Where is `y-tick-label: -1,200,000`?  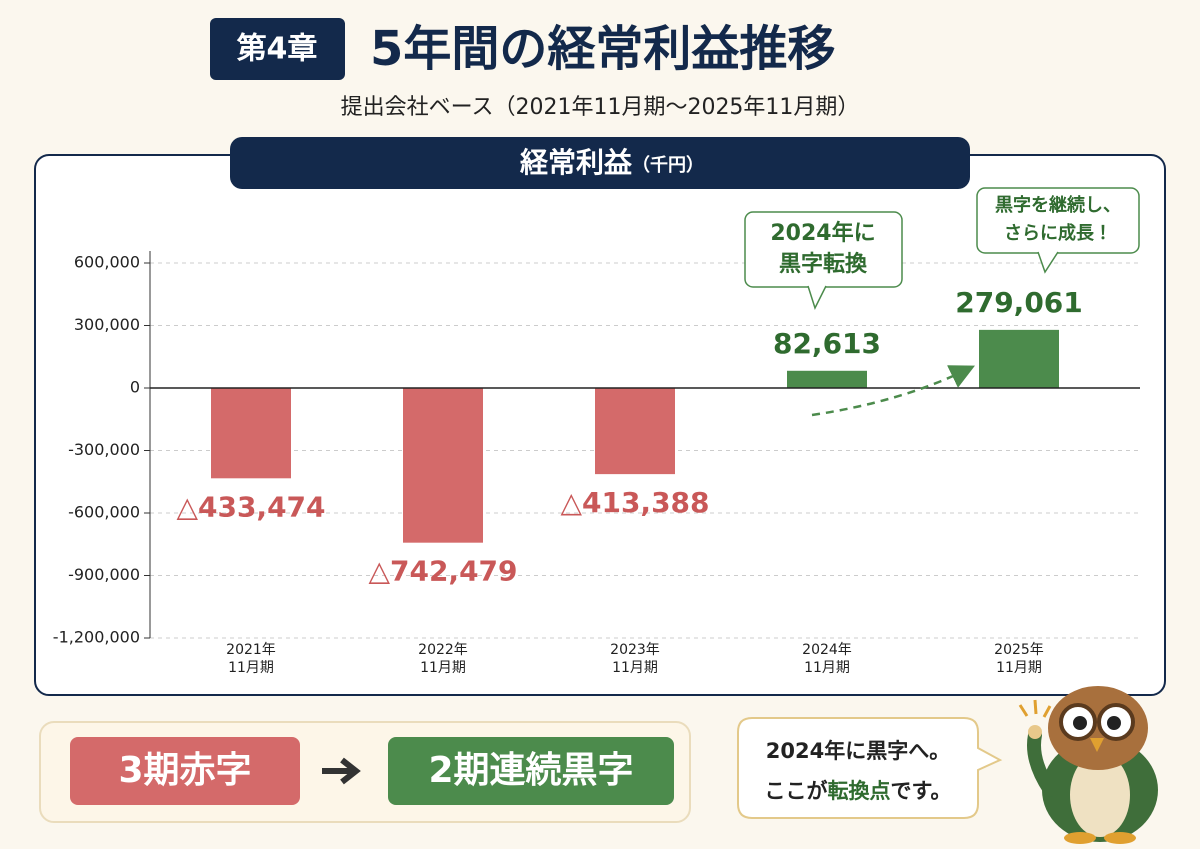 y-tick-label: -1,200,000 is located at coordinates (96, 637).